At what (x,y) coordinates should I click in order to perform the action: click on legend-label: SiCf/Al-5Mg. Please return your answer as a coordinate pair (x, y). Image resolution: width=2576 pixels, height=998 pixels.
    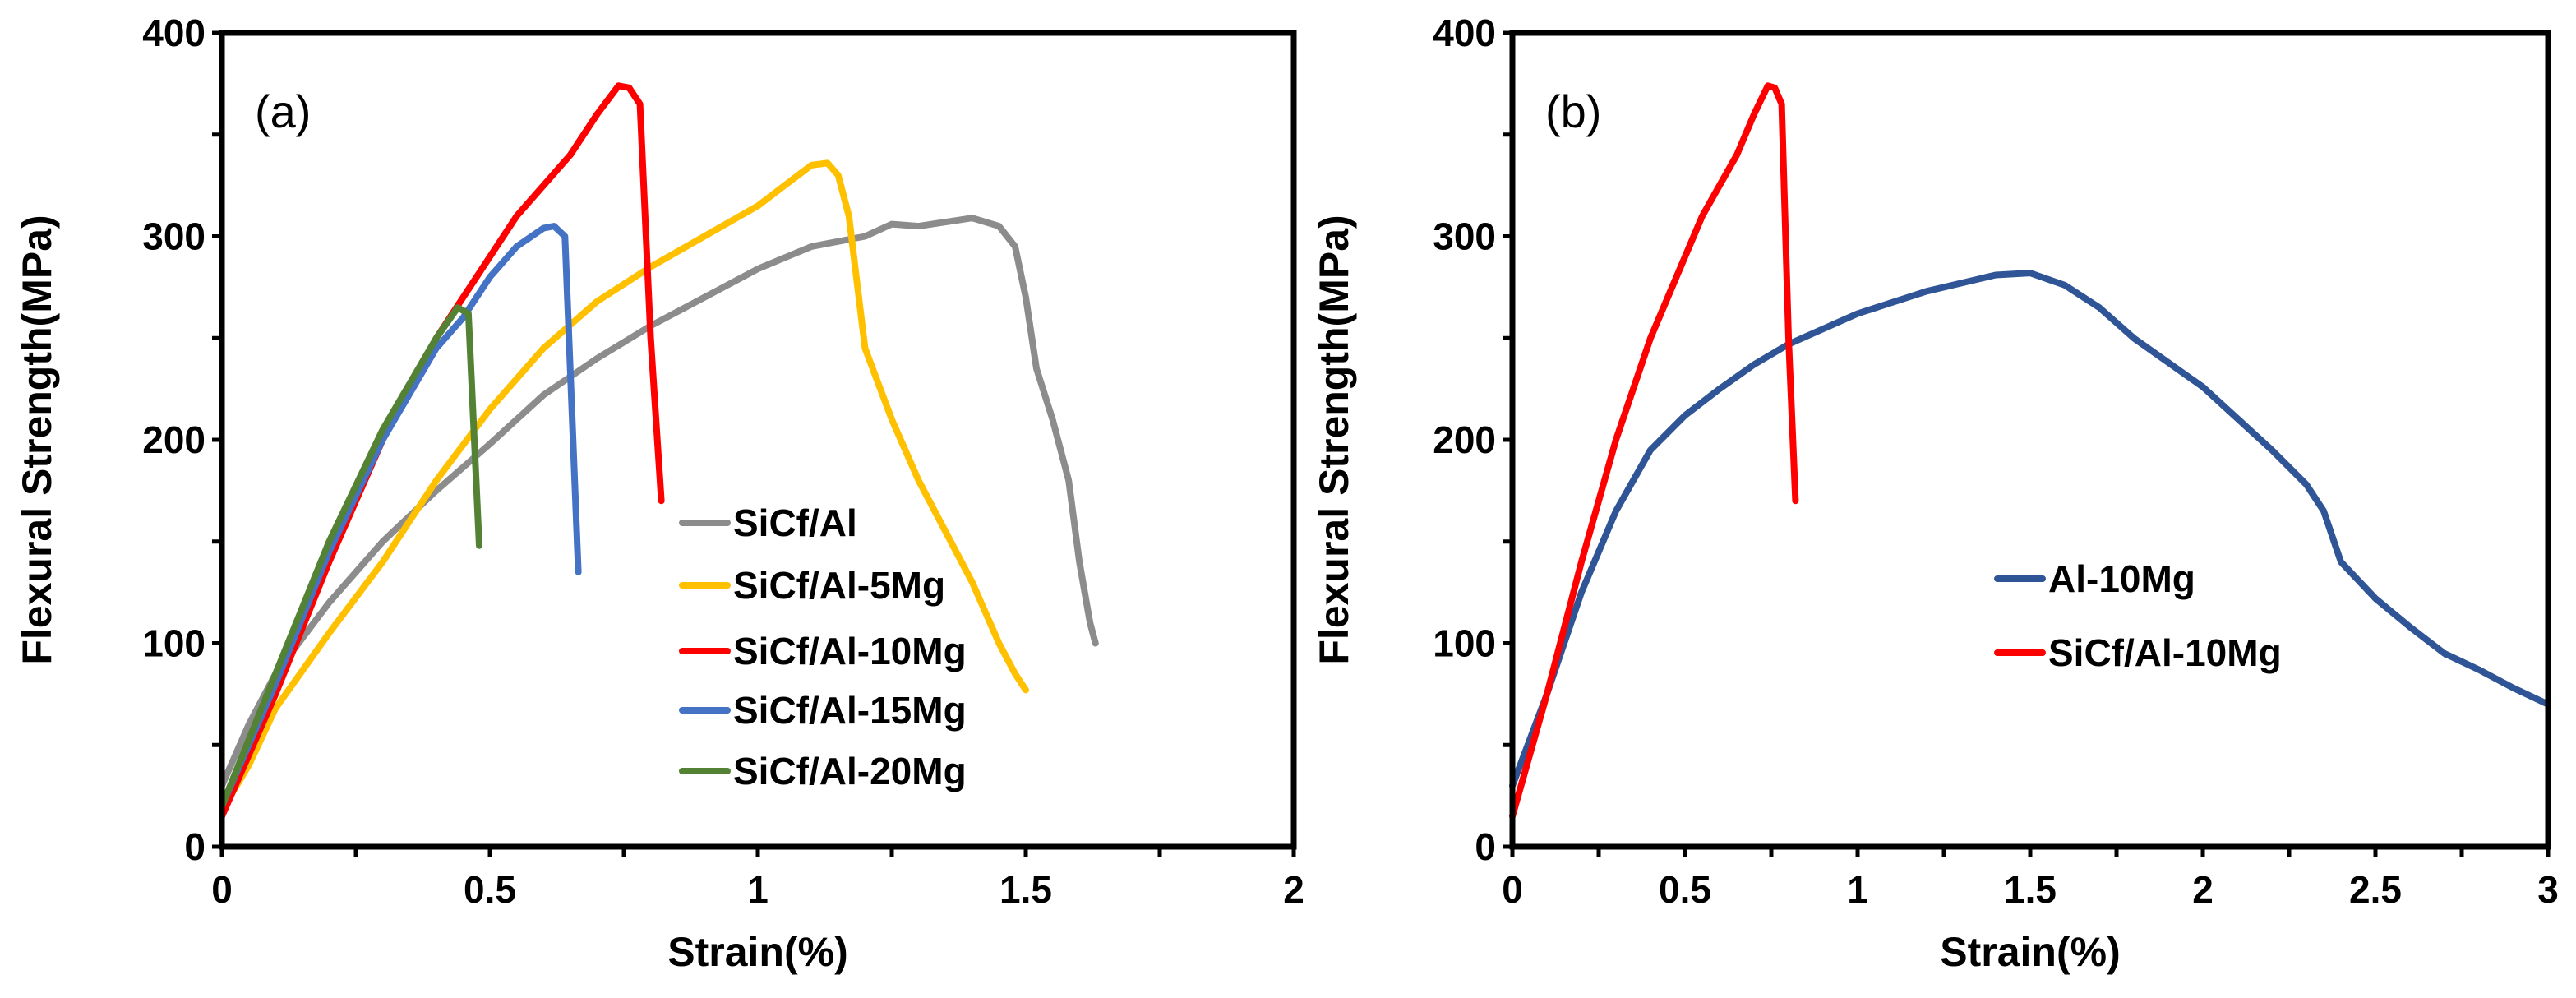
    Looking at the image, I should click on (839, 586).